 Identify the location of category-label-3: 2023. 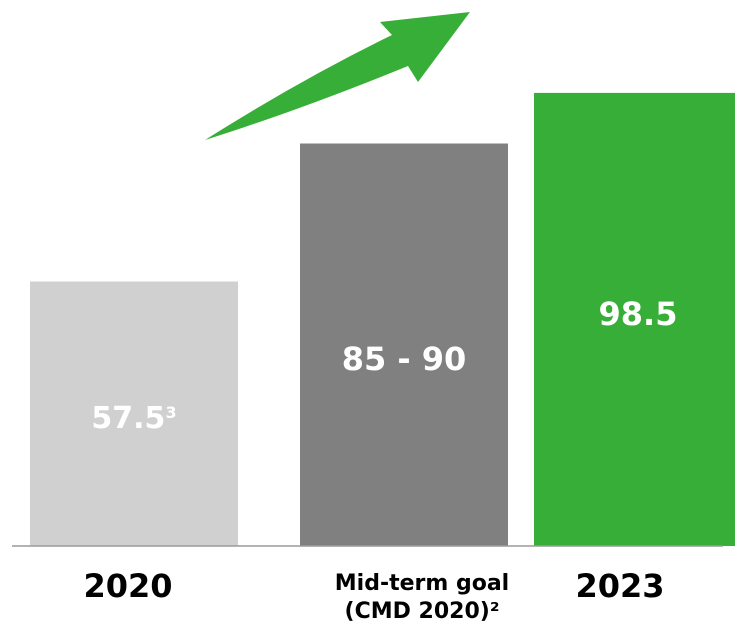
(619, 586).